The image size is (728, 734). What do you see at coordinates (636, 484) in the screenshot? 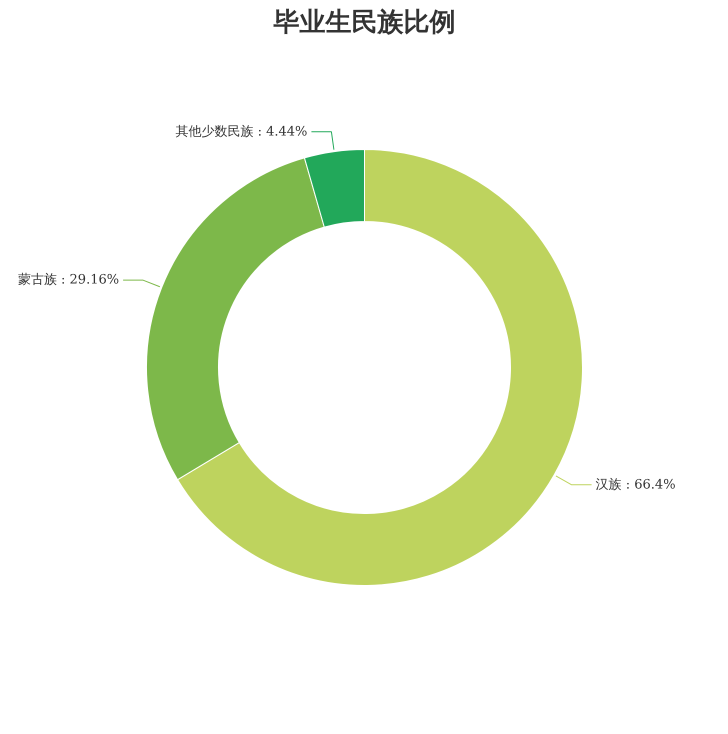
I see `slice-label: 汉族 : 66.4%` at bounding box center [636, 484].